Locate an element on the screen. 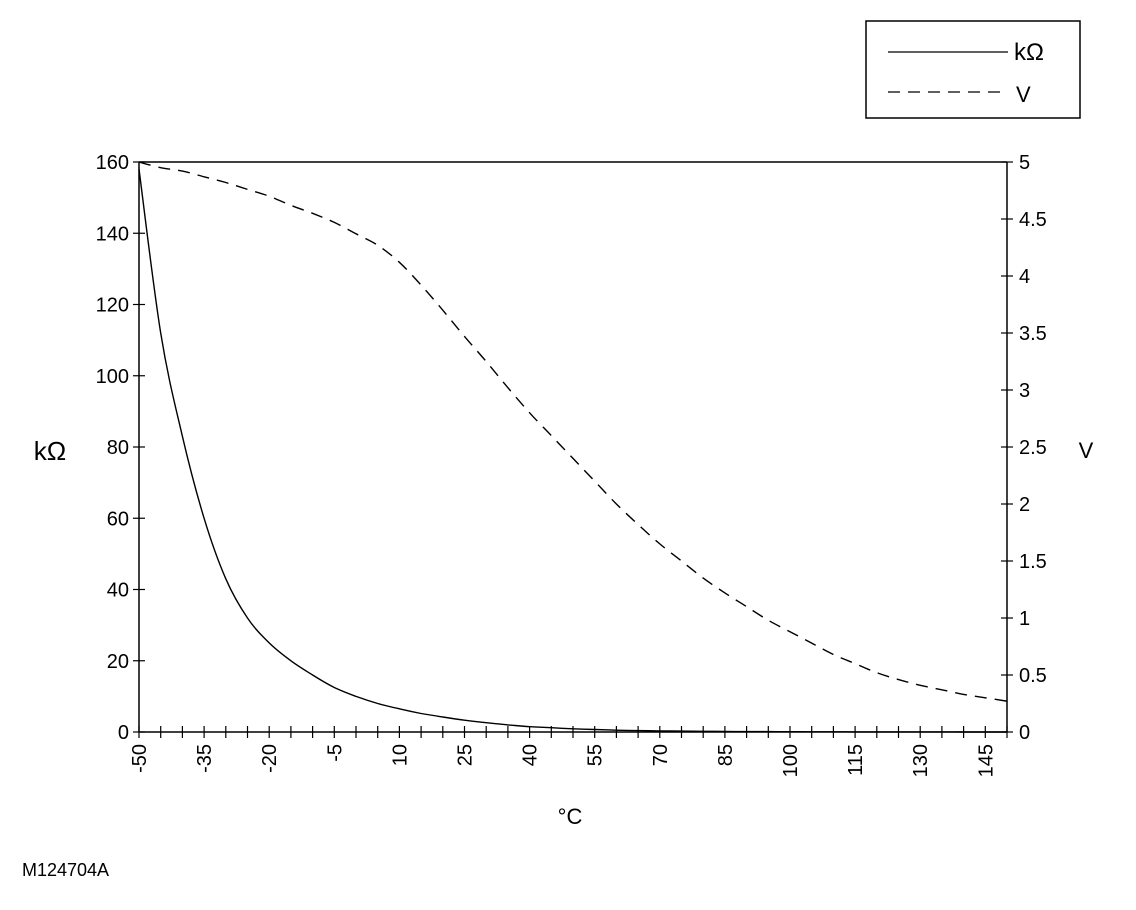 The image size is (1136, 910). right-tick-label: 3 is located at coordinates (1024, 391).